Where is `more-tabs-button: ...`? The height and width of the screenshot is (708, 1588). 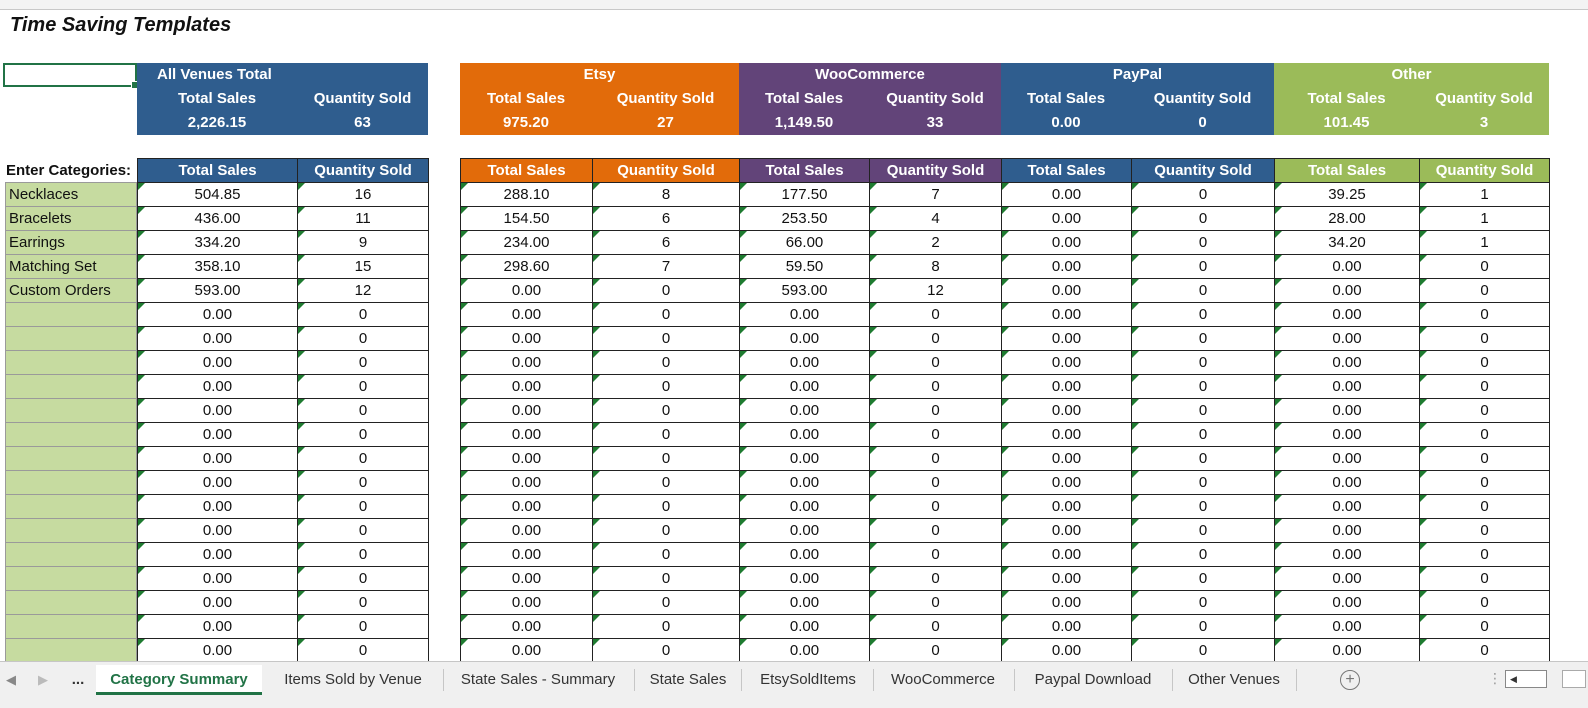 more-tabs-button: ... is located at coordinates (78, 679).